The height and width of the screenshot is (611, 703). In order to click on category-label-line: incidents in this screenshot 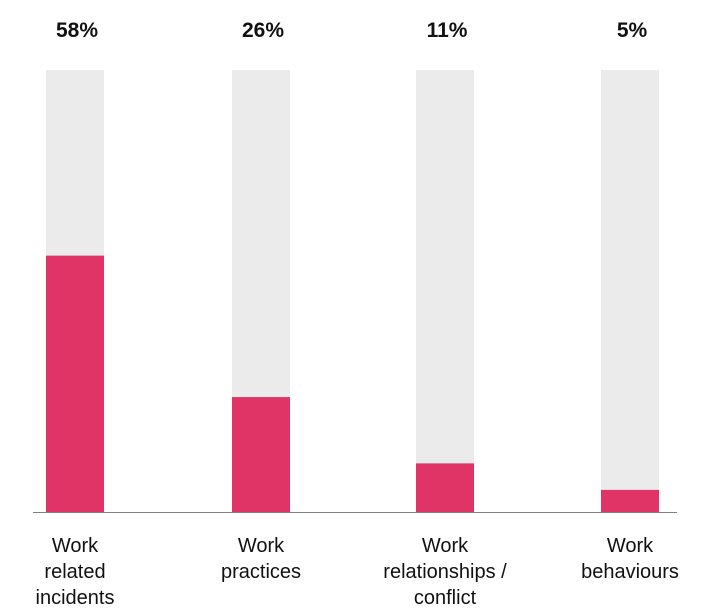, I will do `click(75, 598)`.